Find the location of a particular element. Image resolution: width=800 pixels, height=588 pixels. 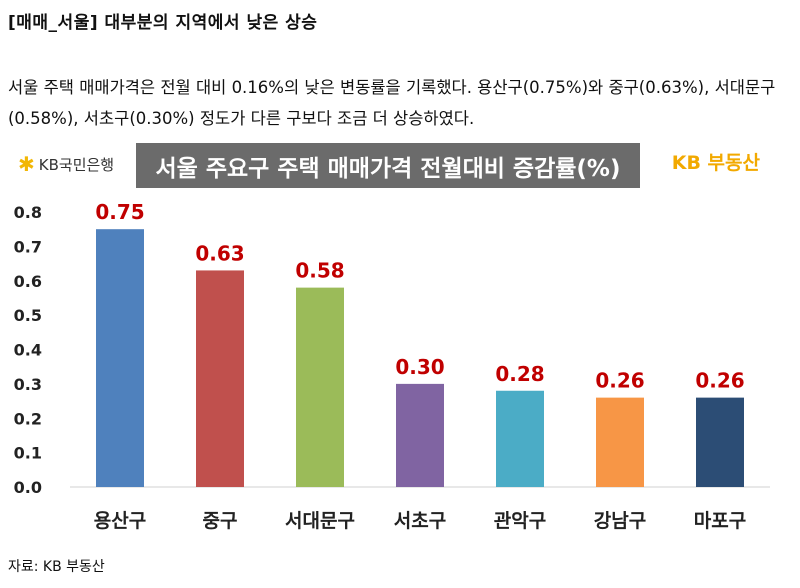

source-note: 자료: KB 부동산 is located at coordinates (56, 567).